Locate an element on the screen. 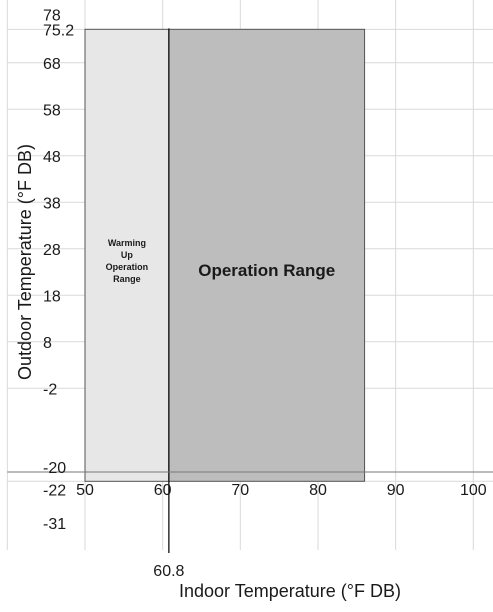 The width and height of the screenshot is (493, 612). region-labels: Warming Up Operation Range Operation Range is located at coordinates (221, 261).